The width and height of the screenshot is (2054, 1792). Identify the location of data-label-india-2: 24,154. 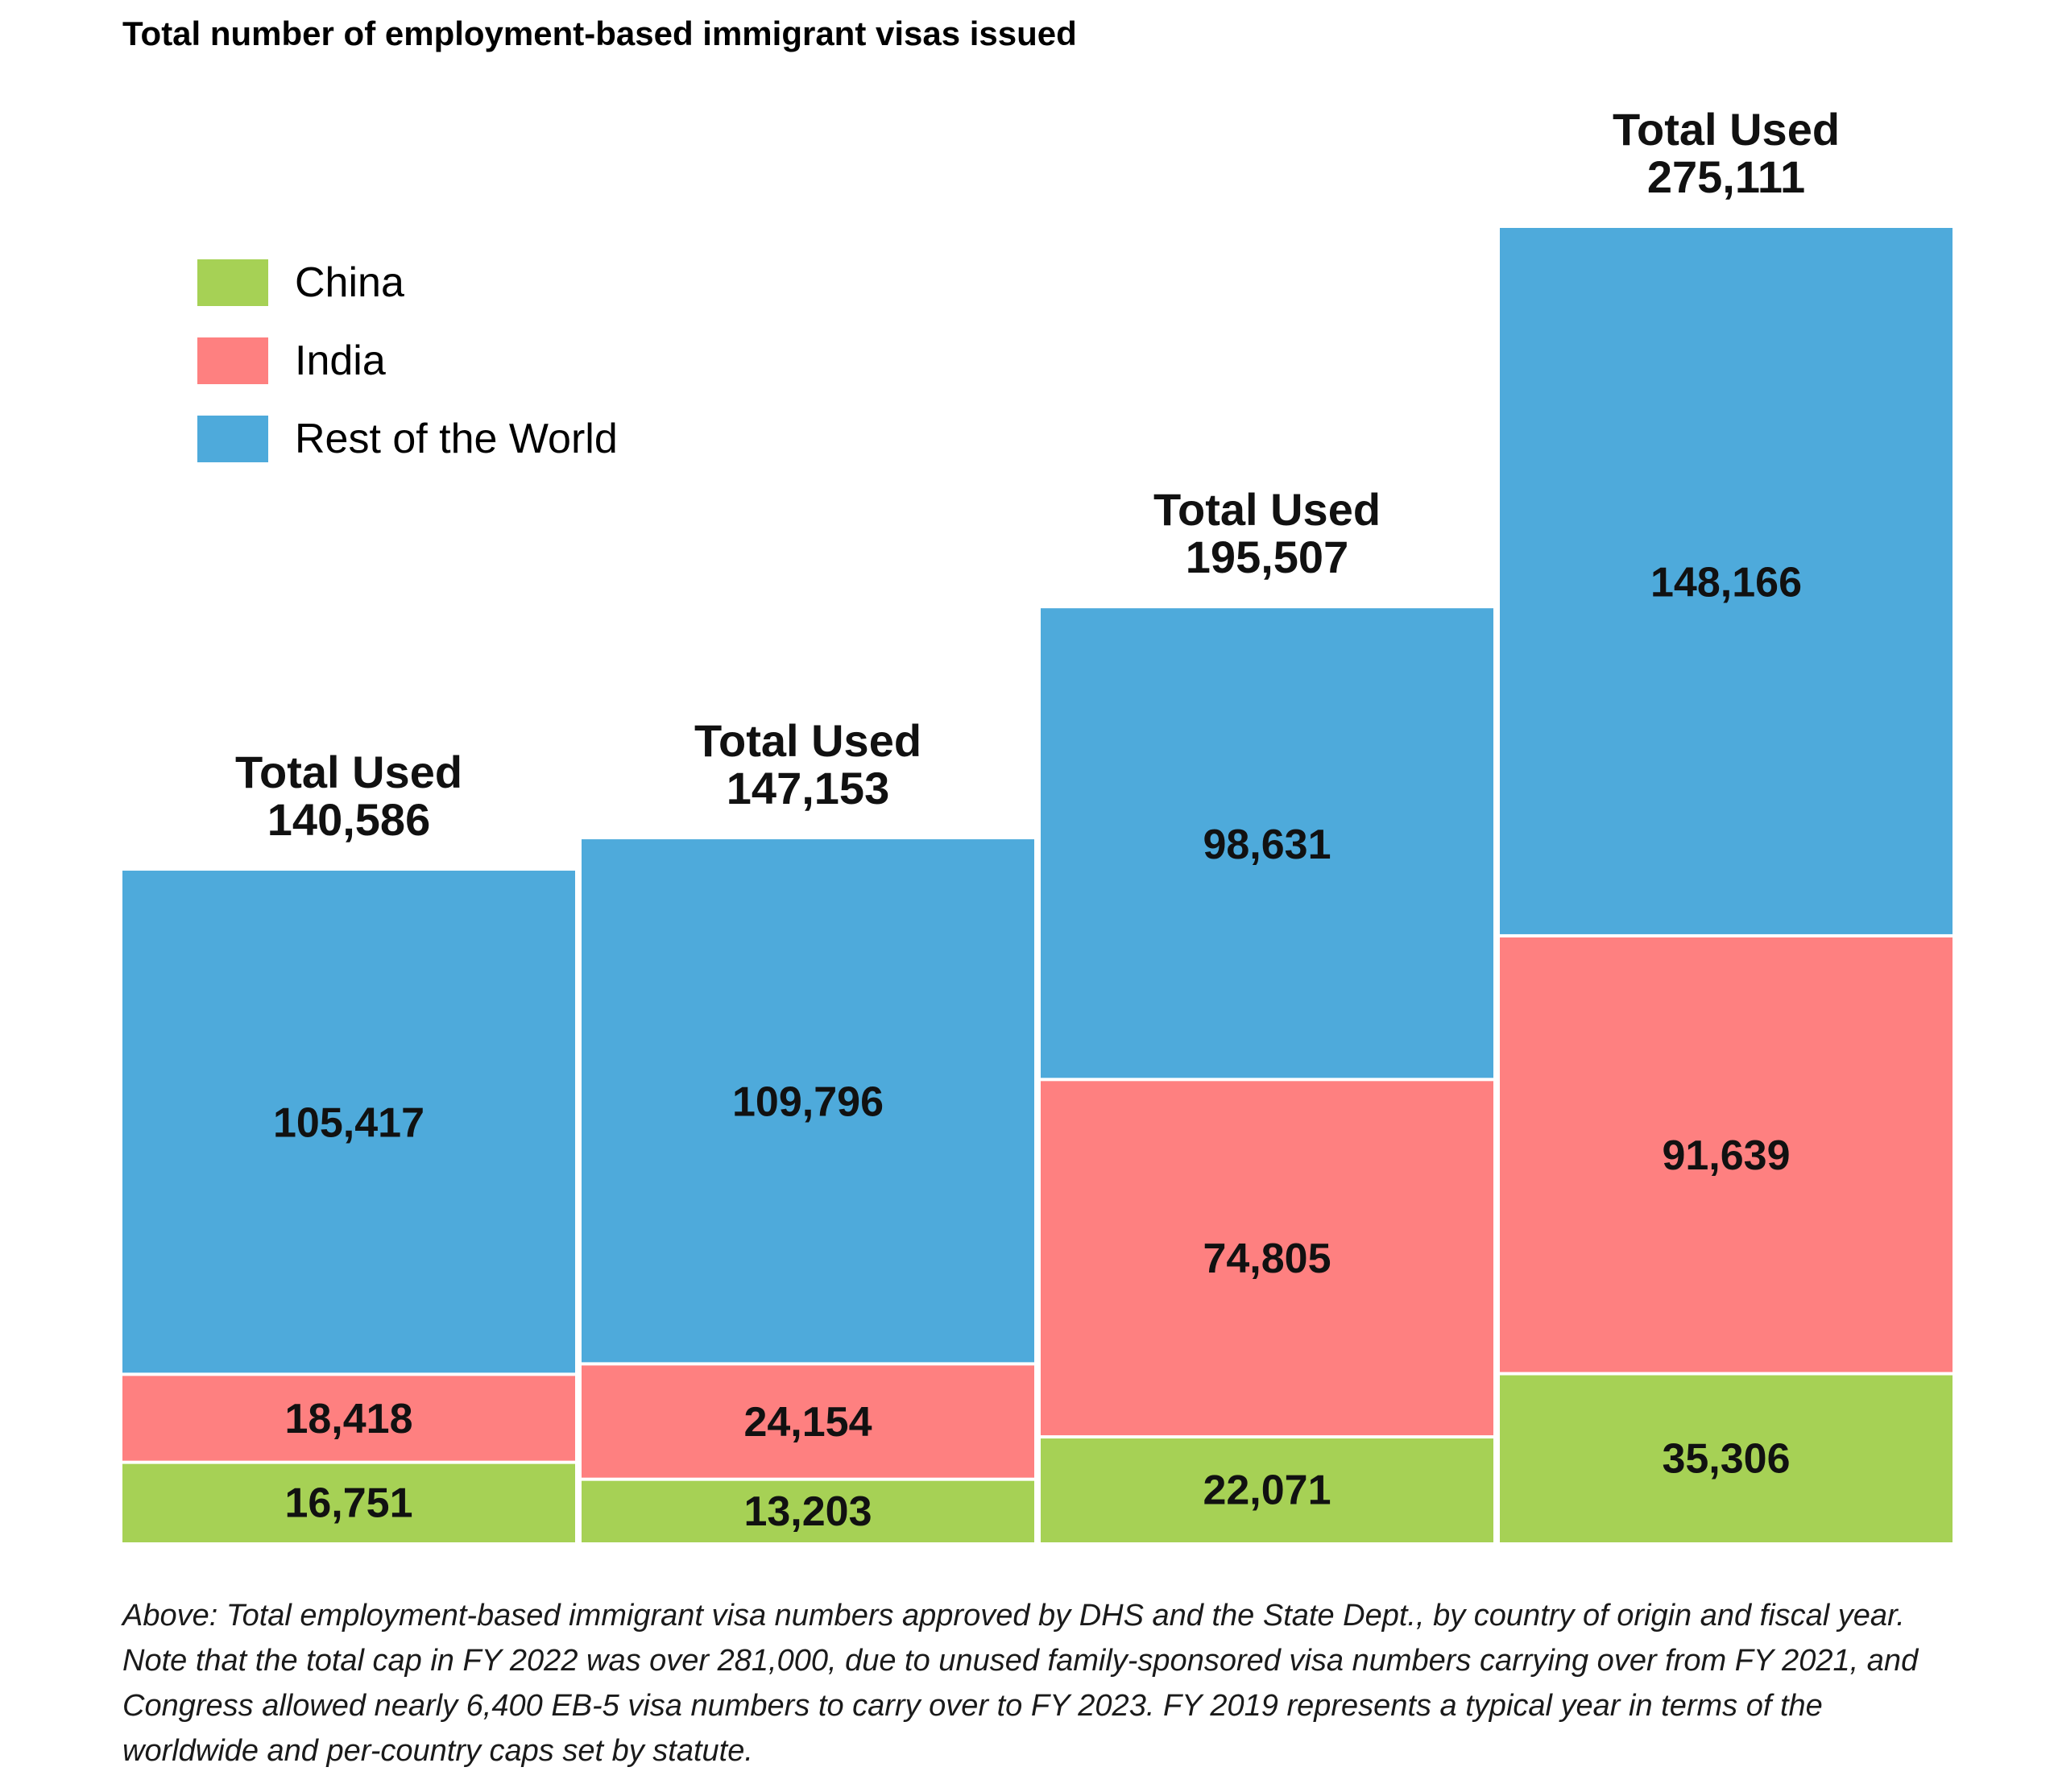
(807, 1422).